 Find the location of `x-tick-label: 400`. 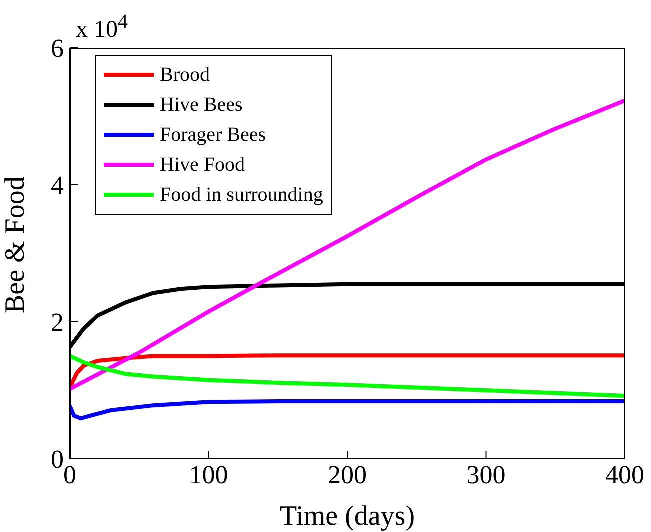

x-tick-label: 400 is located at coordinates (625, 475).